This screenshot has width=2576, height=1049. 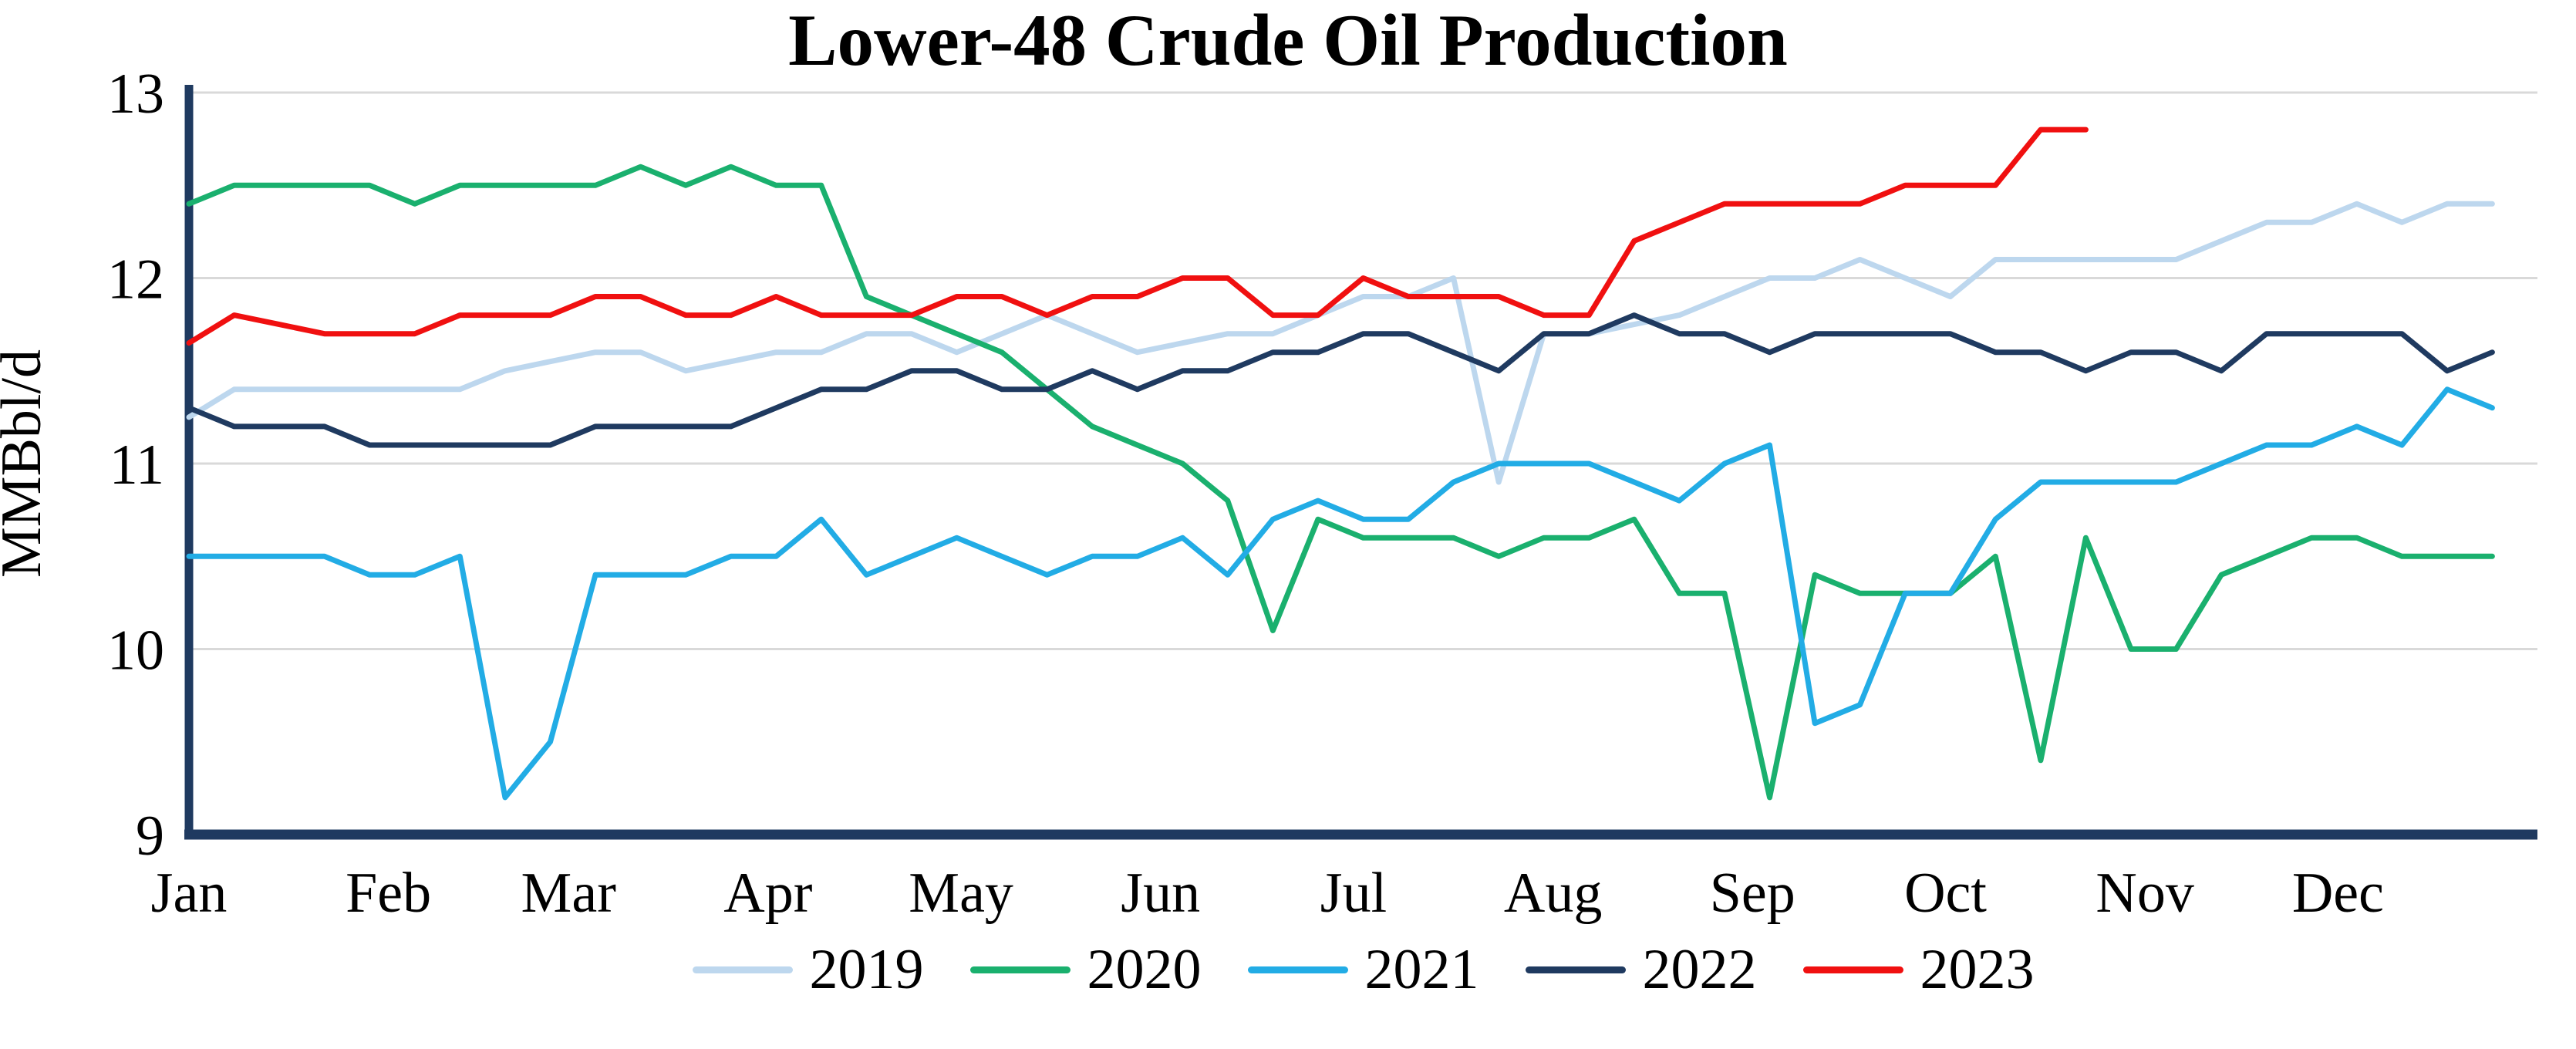 I want to click on x-tick-label-Jun: Jun, so click(x=1160, y=894).